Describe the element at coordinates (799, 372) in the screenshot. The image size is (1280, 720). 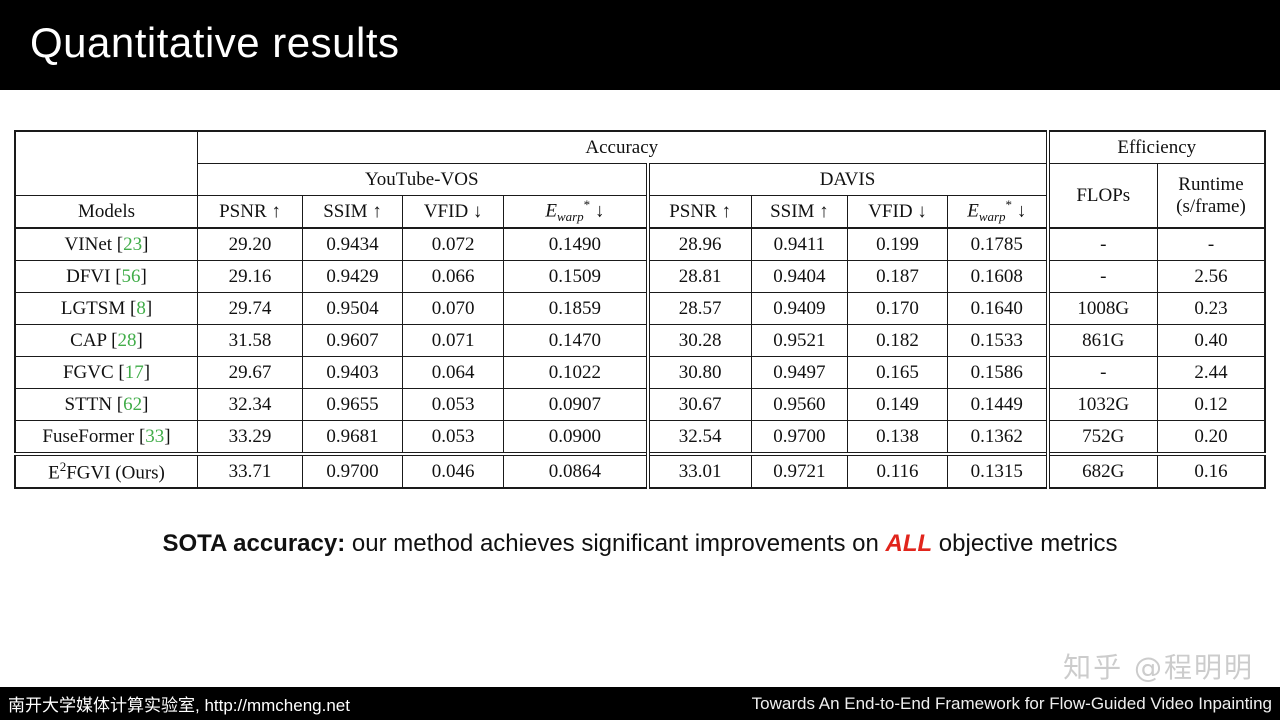
I see `davis-metric-cell: 0.9497` at that location.